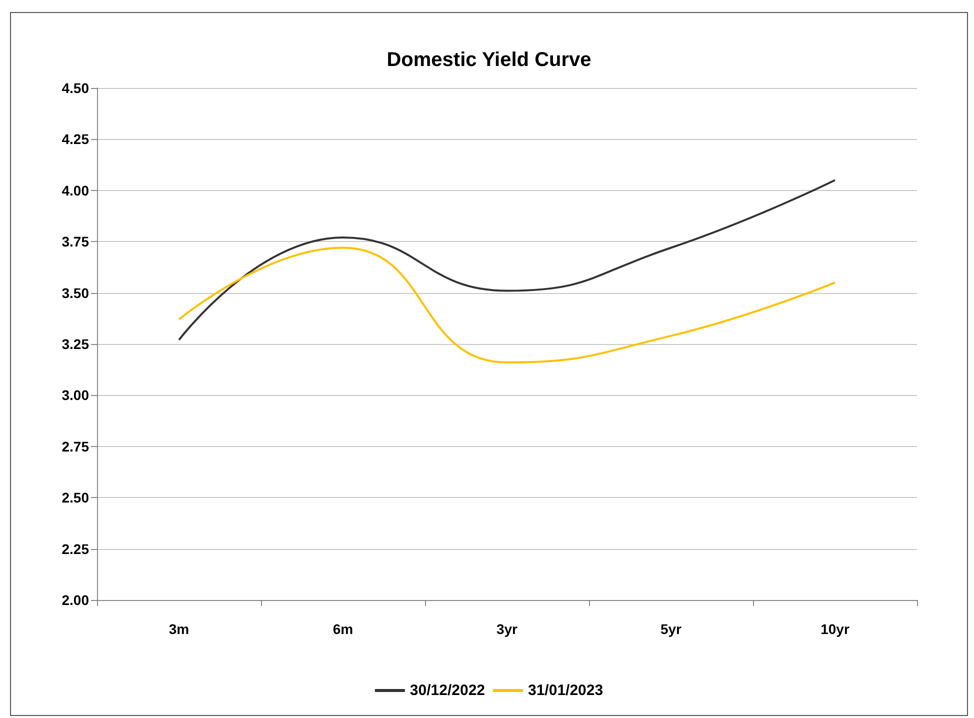  Describe the element at coordinates (343, 629) in the screenshot. I see `x-tick-label: 6m` at that location.